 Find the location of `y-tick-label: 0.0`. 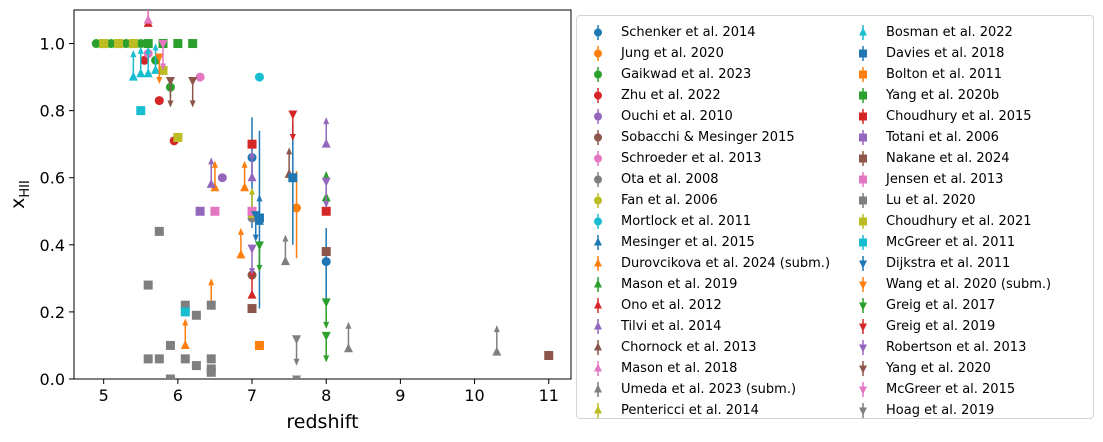

y-tick-label: 0.0 is located at coordinates (52, 379).